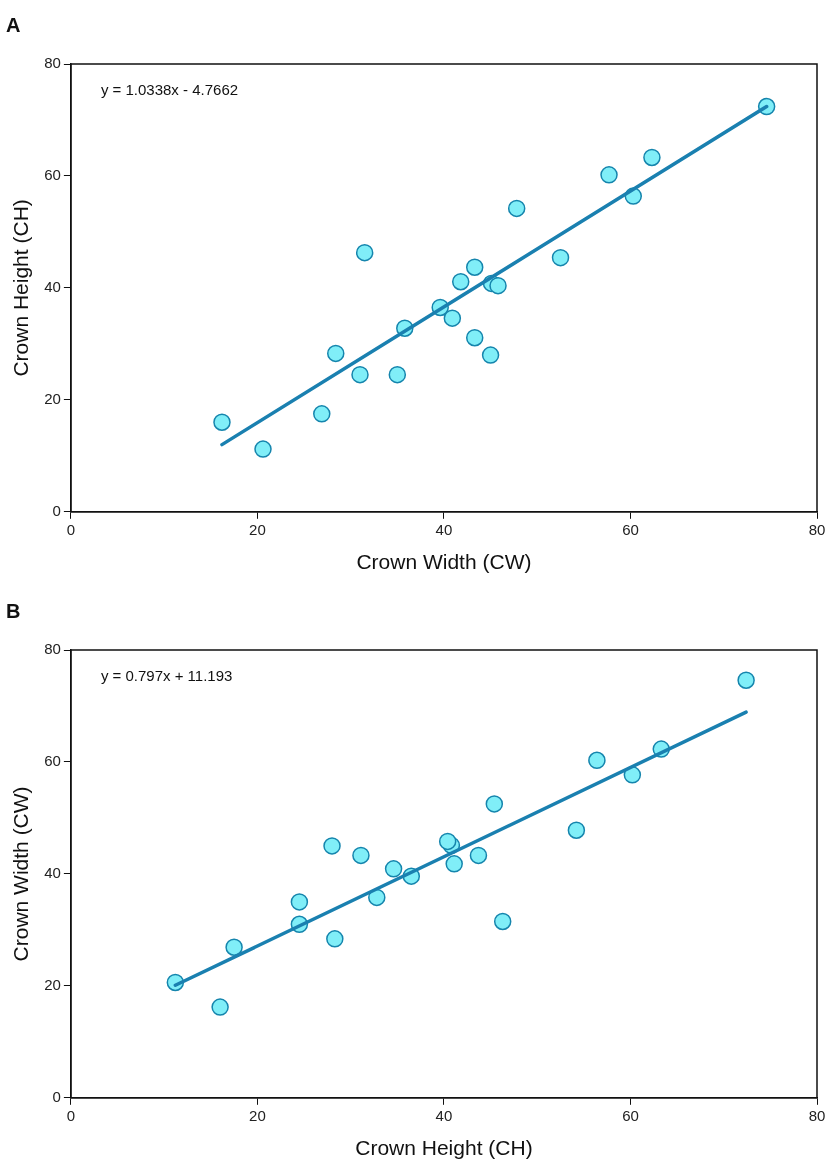  Describe the element at coordinates (21, 874) in the screenshot. I see `y-axis-title: Crown Width (CW)` at that location.